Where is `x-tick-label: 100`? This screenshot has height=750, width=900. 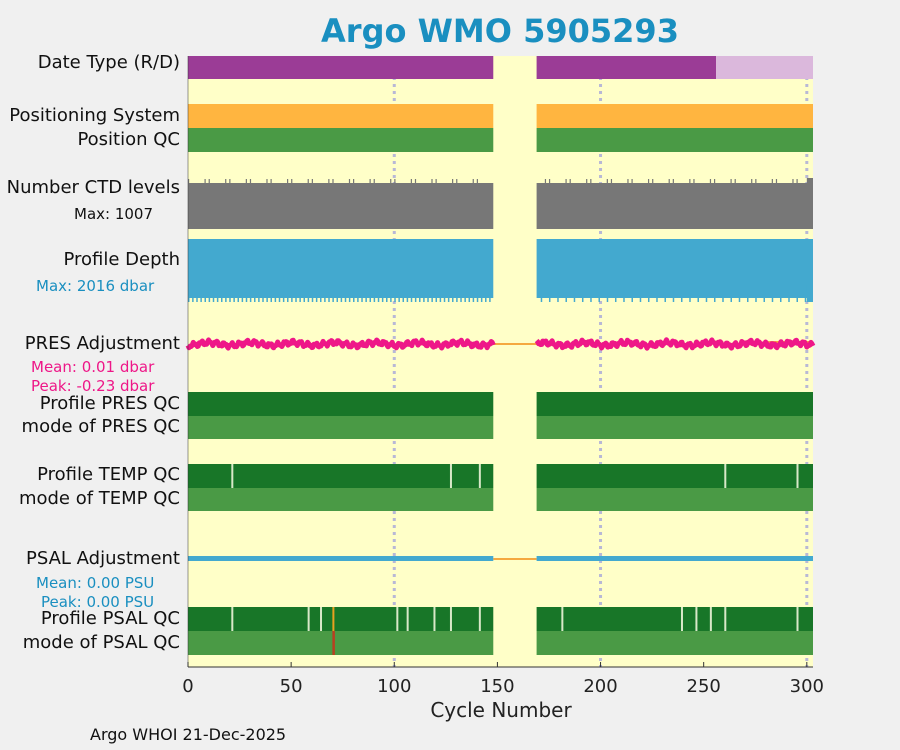
x-tick-label: 100 is located at coordinates (394, 686).